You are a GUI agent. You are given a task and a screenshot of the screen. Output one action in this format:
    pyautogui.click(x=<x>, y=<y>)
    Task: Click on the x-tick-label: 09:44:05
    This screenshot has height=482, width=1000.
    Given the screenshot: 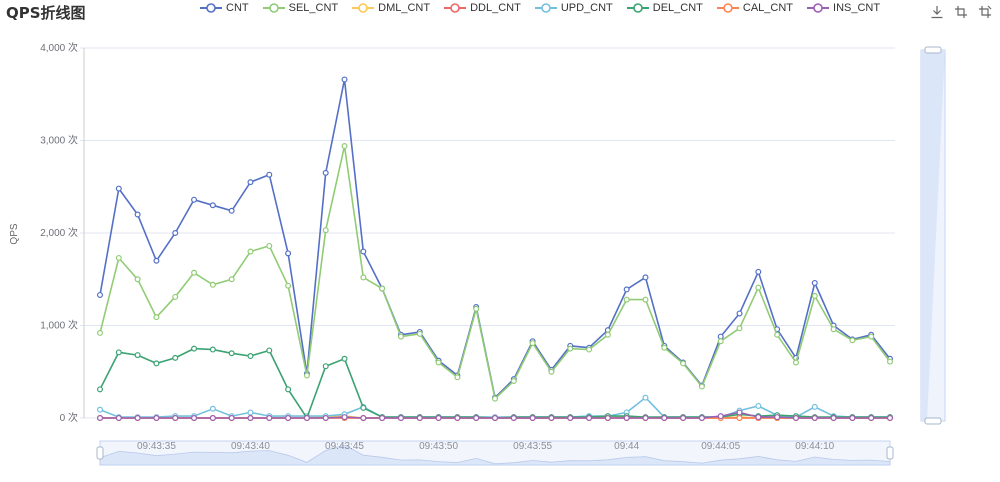 What is the action you would take?
    pyautogui.click(x=720, y=446)
    